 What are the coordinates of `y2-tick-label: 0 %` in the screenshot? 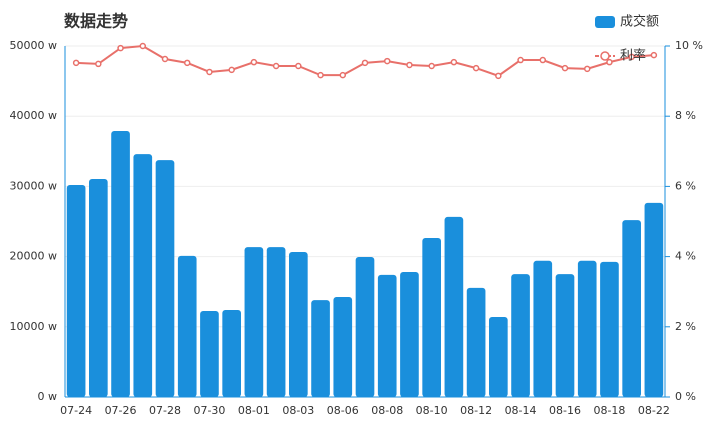 It's located at (685, 396).